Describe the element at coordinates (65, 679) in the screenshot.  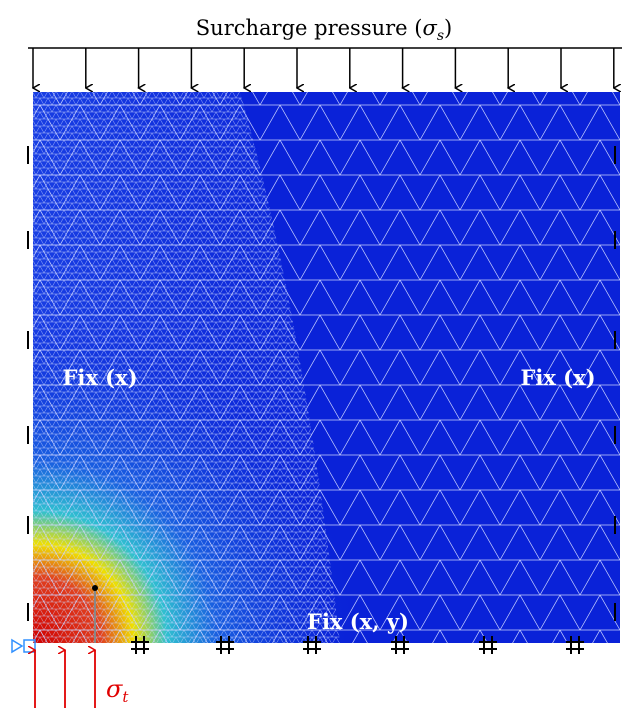
I see `traction-arrows` at that location.